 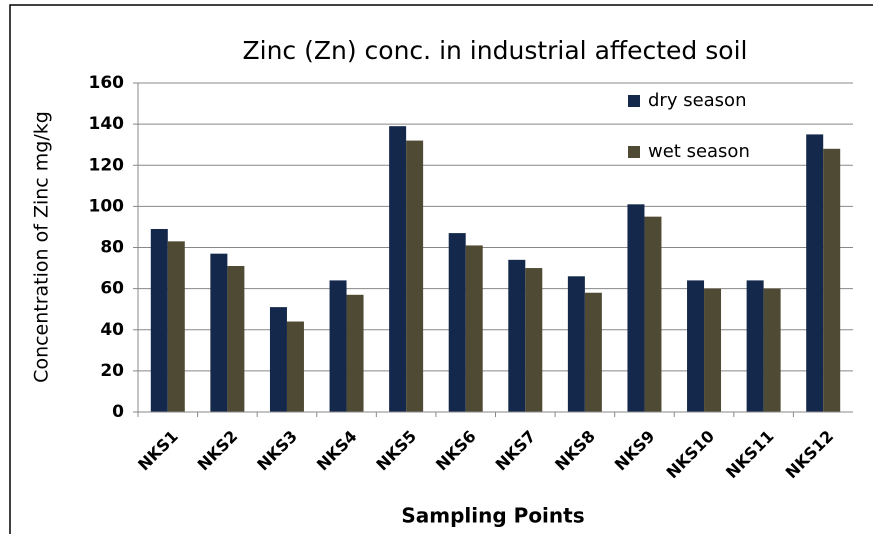 I want to click on legend-label: wet season, so click(x=699, y=151).